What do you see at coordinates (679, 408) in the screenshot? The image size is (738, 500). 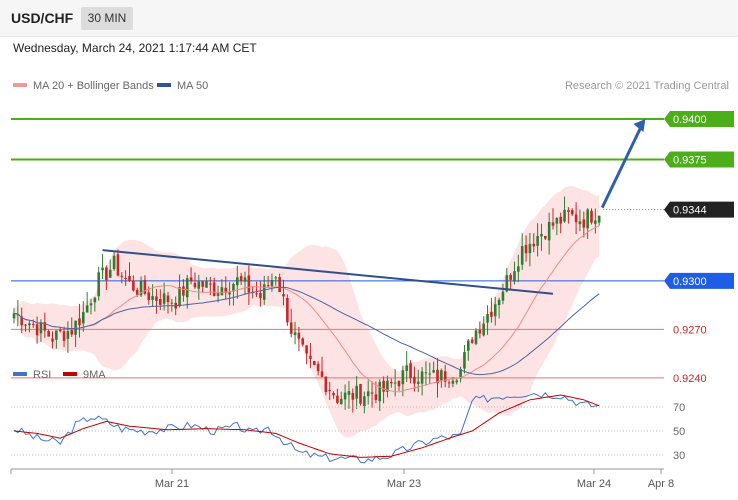 I see `rsi-tick-70: 70` at bounding box center [679, 408].